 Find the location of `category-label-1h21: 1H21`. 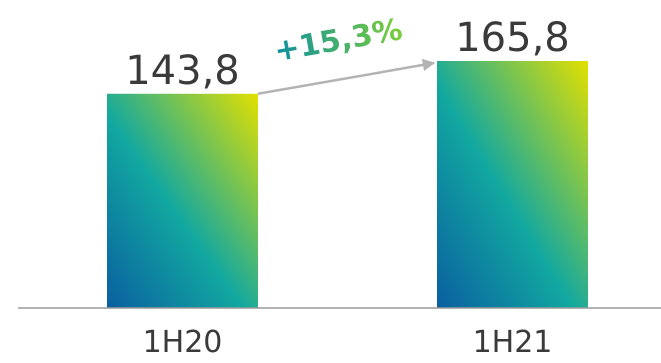

category-label-1h21: 1H21 is located at coordinates (513, 342).